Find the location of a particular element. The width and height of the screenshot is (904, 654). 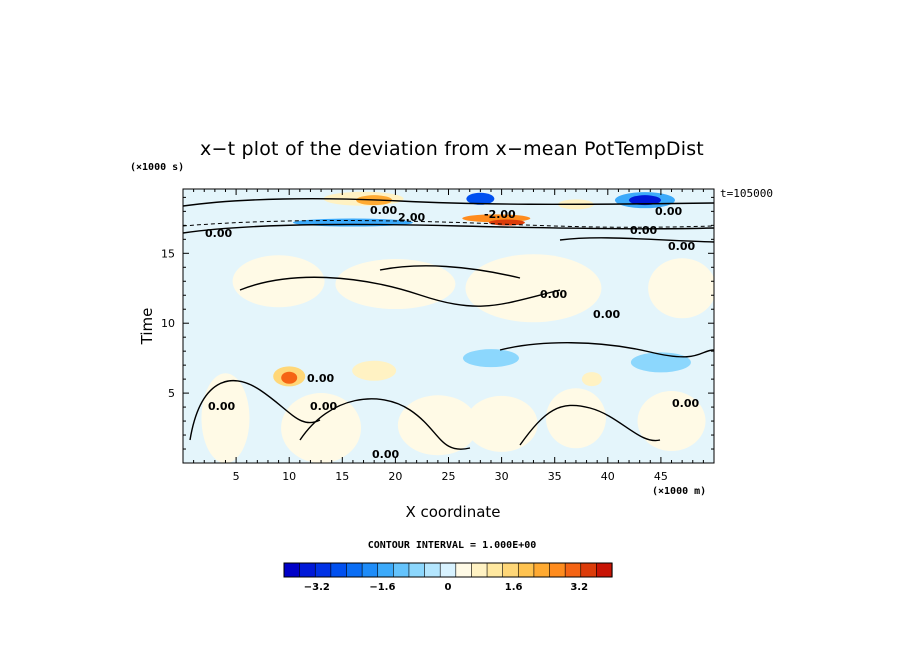

x-tick-label: 30 is located at coordinates (502, 476).